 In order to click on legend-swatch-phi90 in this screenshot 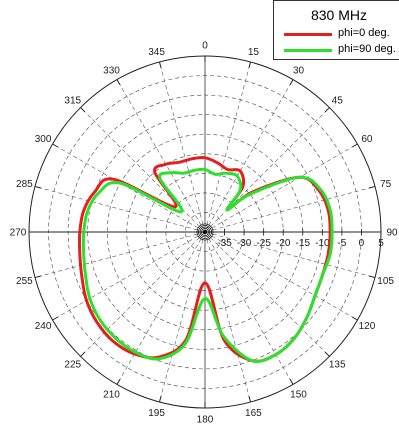, I will do `click(308, 50)`.